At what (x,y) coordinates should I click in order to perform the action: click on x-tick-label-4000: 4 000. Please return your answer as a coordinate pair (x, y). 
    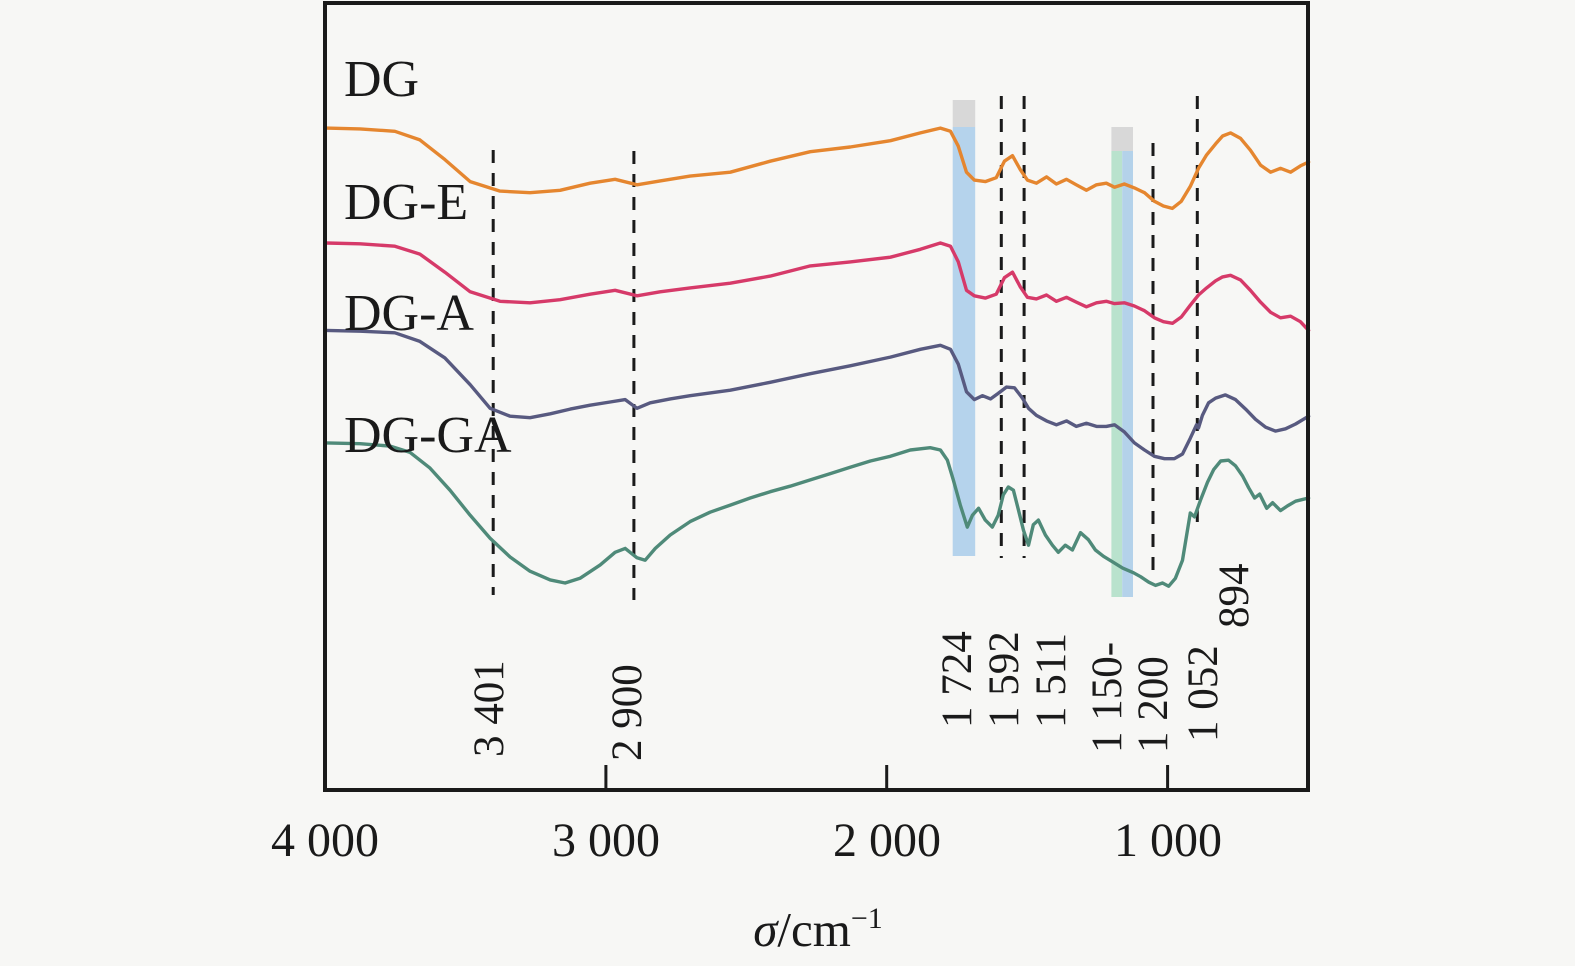
    Looking at the image, I should click on (325, 840).